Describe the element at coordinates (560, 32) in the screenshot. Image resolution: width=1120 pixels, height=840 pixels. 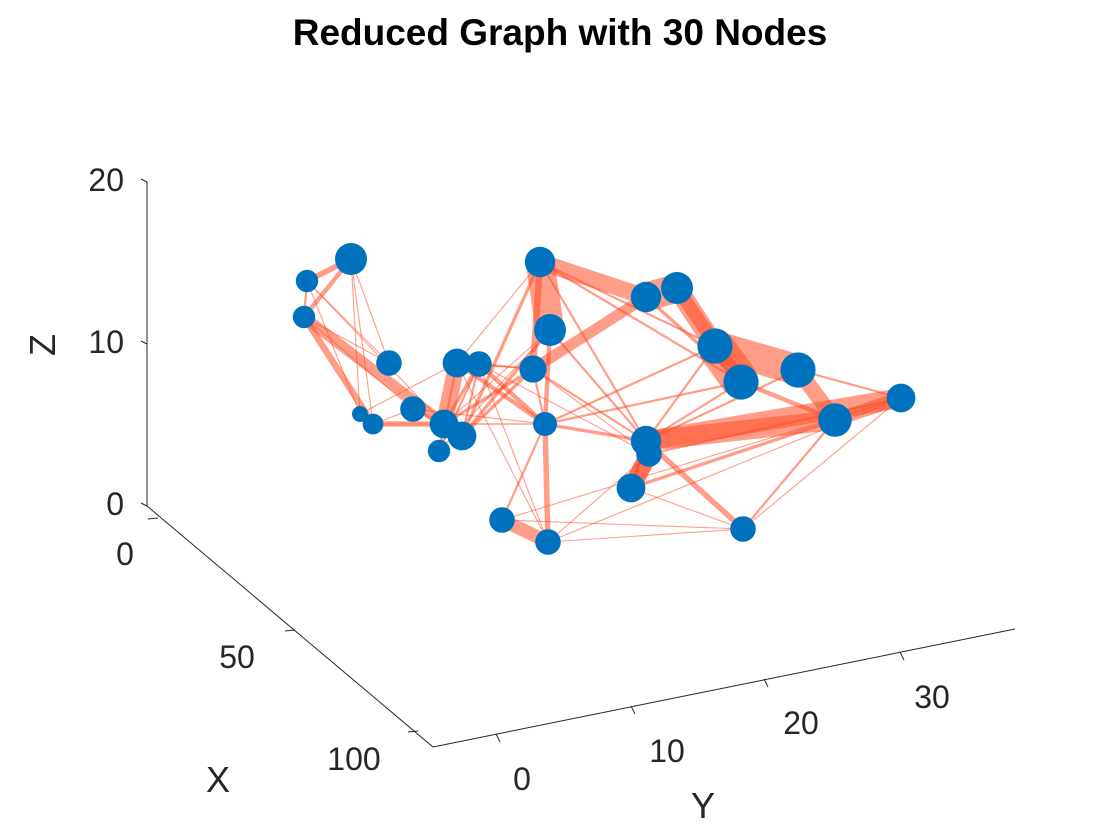
I see `chart-title: Reduced Graph with 30 Nodes` at that location.